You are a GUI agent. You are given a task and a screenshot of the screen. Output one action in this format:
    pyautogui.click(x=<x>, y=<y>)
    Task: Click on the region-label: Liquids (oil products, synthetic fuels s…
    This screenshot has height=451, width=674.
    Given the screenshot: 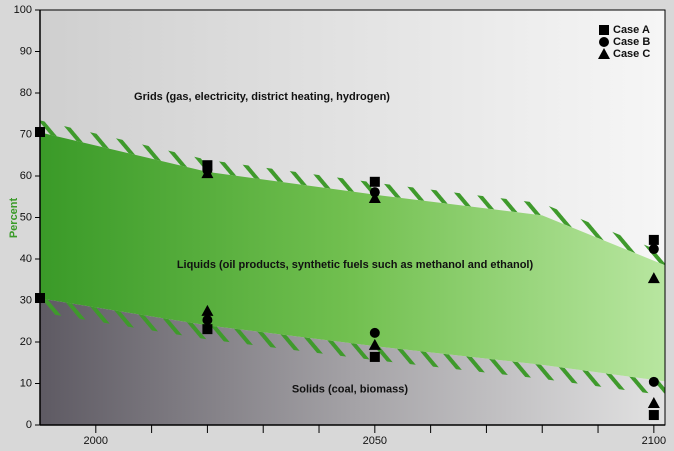 What is the action you would take?
    pyautogui.click(x=355, y=265)
    